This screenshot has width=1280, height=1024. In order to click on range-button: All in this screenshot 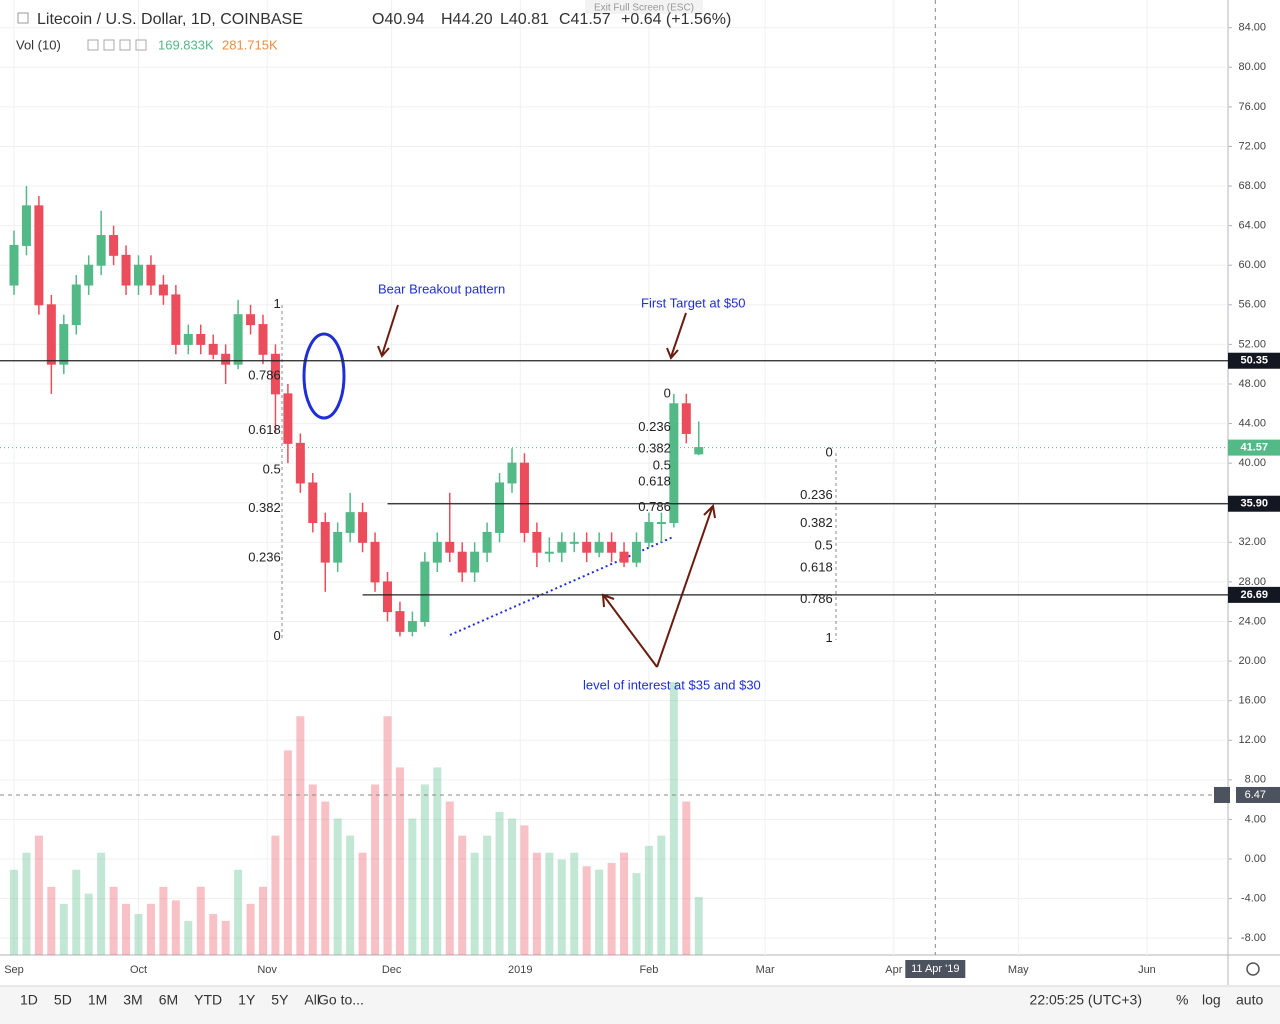, I will do `click(312, 1000)`.